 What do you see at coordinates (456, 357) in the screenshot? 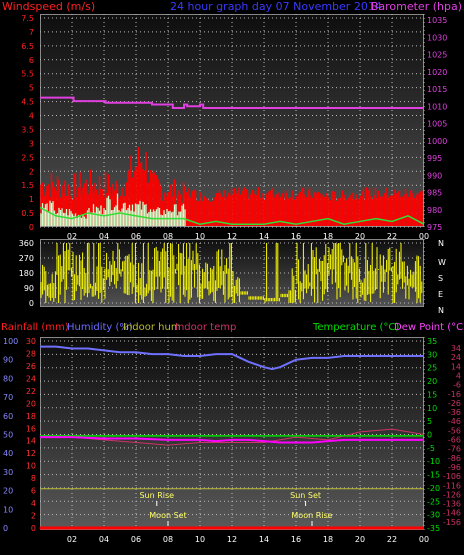
I see `indoor-temp-y-tick: 24` at bounding box center [456, 357].